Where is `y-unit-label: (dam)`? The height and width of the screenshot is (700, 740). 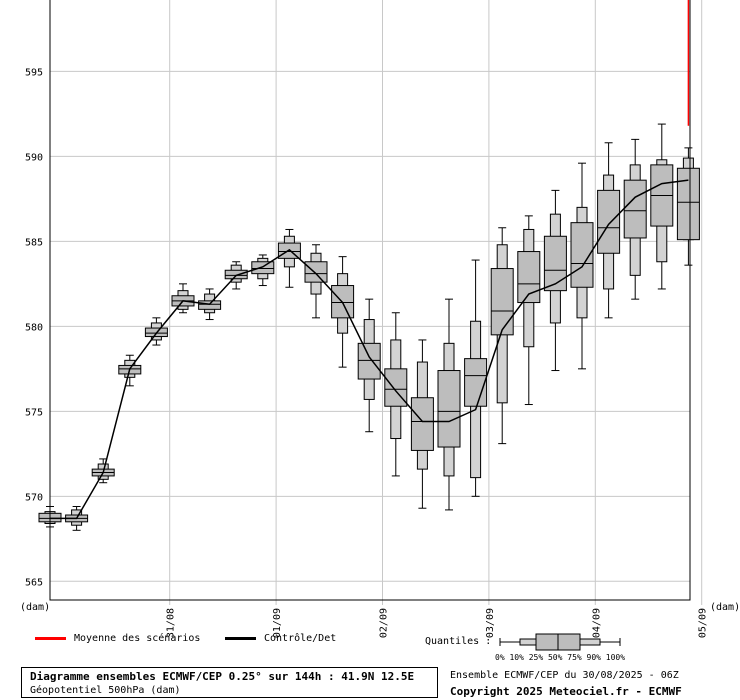
y-unit-label: (dam) is located at coordinates (35, 607).